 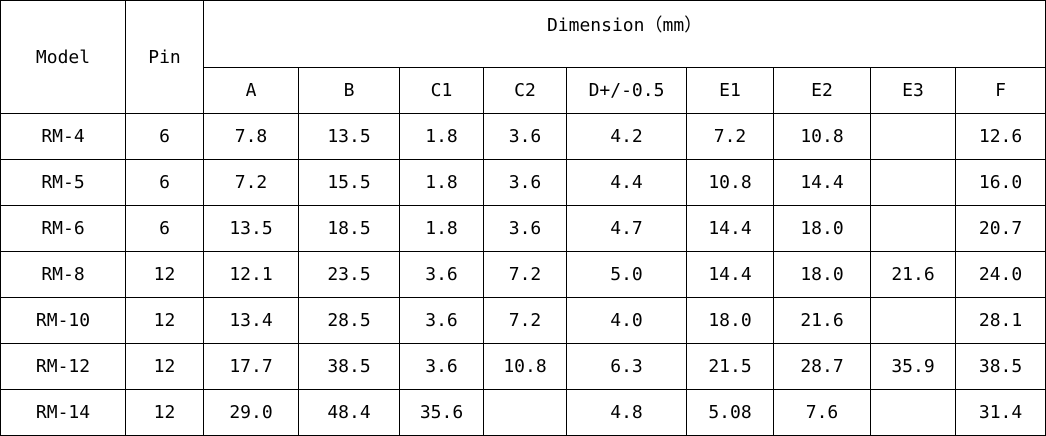 What do you see at coordinates (441, 90) in the screenshot?
I see `header-cell: C1` at bounding box center [441, 90].